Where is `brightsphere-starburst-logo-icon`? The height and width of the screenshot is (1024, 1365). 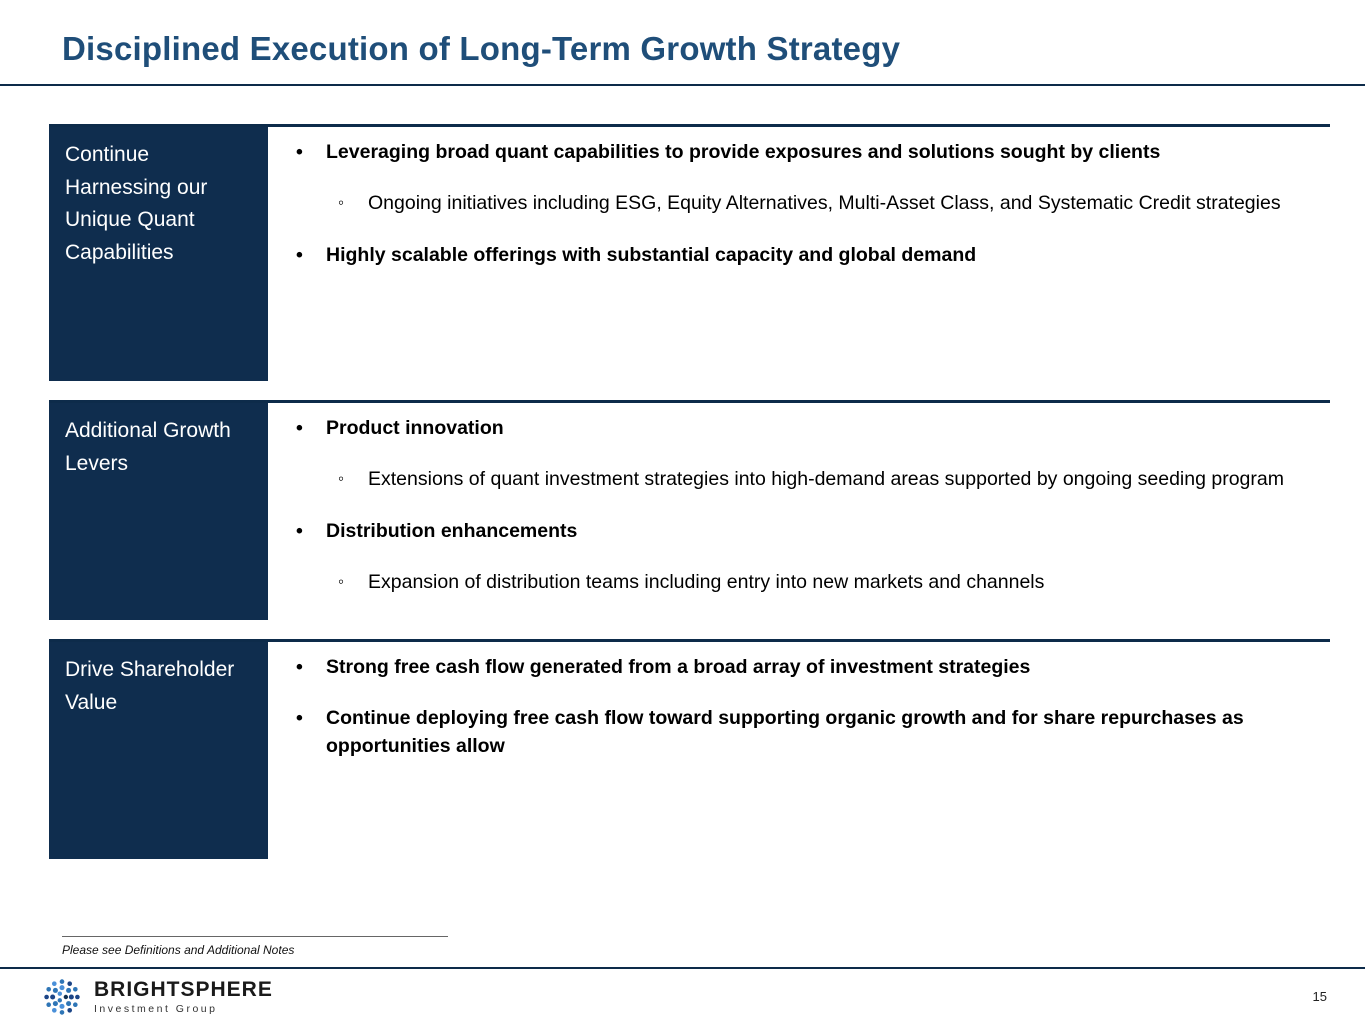
brightsphere-starburst-logo-icon is located at coordinates (62, 996).